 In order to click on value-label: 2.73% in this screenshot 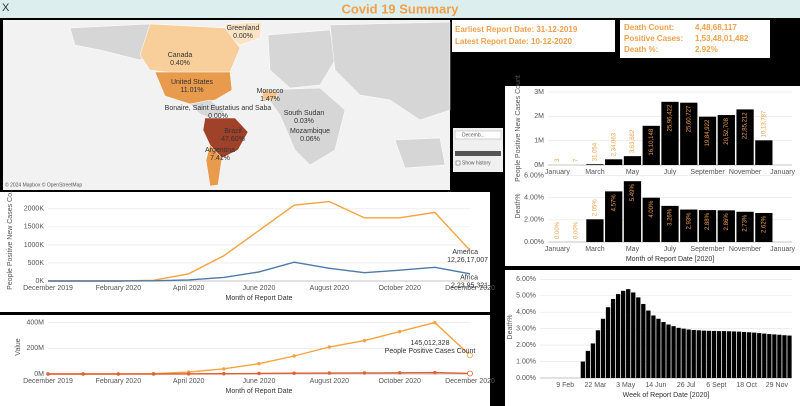, I will do `click(746, 223)`.